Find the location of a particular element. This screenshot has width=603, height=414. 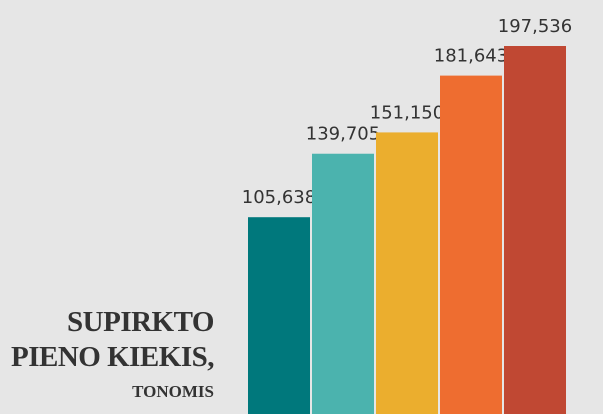

value-label: 197,536 is located at coordinates (535, 26).